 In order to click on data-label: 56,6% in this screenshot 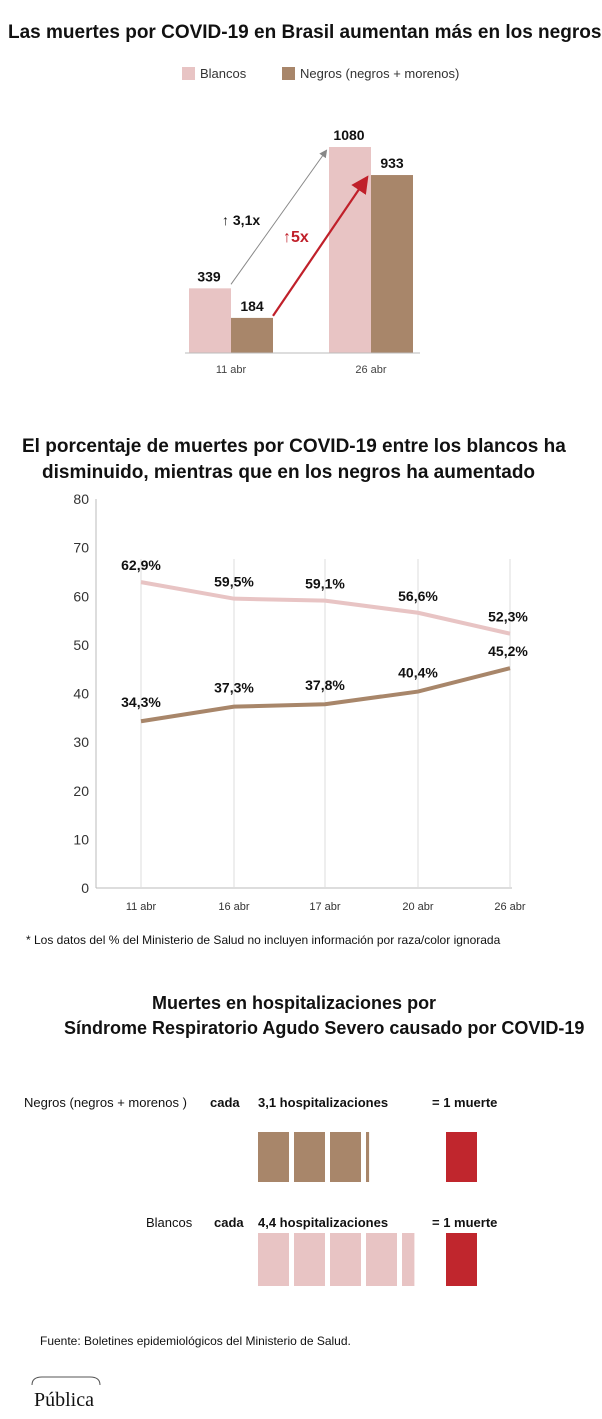, I will do `click(418, 596)`.